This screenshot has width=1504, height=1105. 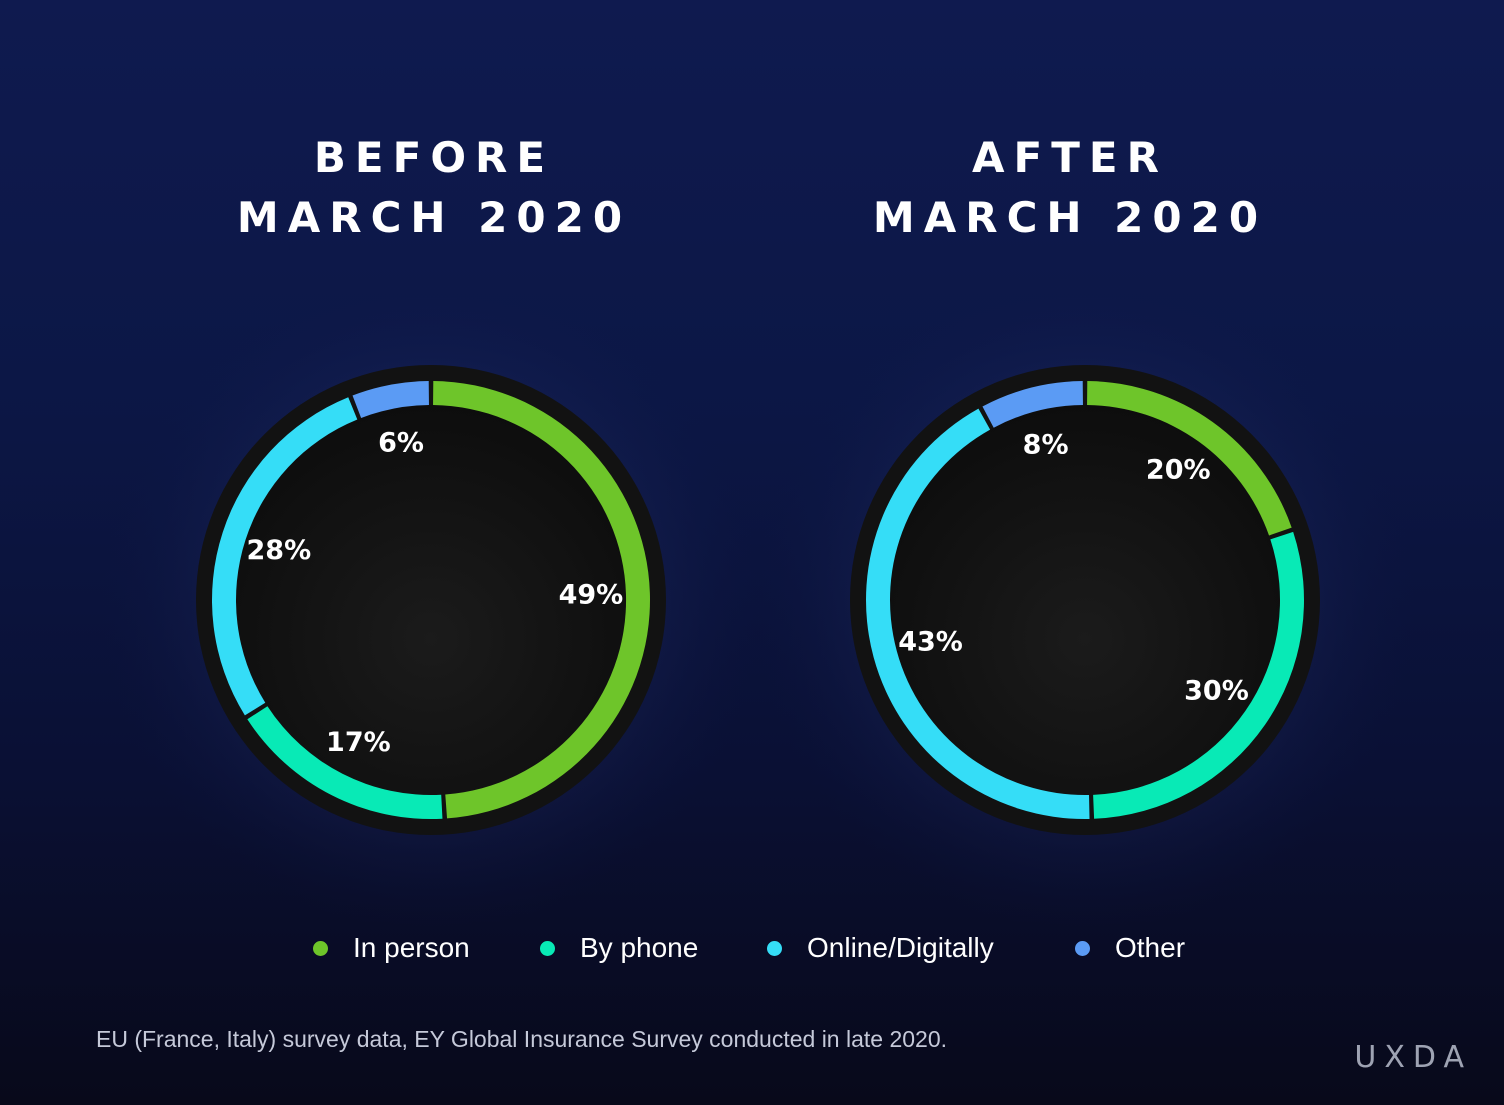 I want to click on legend-item-other: Other, so click(x=1130, y=948).